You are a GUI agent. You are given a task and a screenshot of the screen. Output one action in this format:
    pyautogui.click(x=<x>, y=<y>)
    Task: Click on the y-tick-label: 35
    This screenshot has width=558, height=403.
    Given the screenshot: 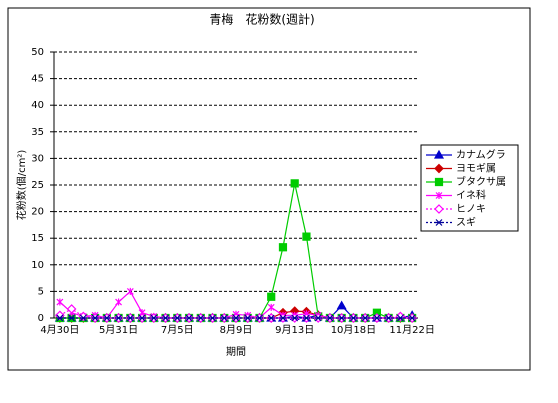 What is the action you would take?
    pyautogui.click(x=37, y=132)
    